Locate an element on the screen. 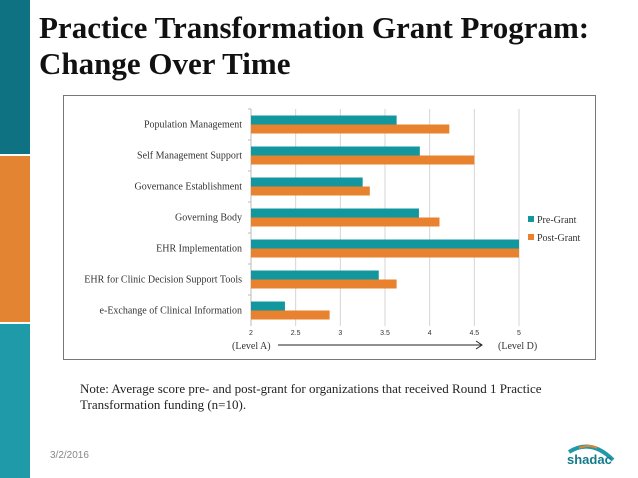 The width and height of the screenshot is (638, 478). legend-label: Pre-Grant is located at coordinates (557, 220).